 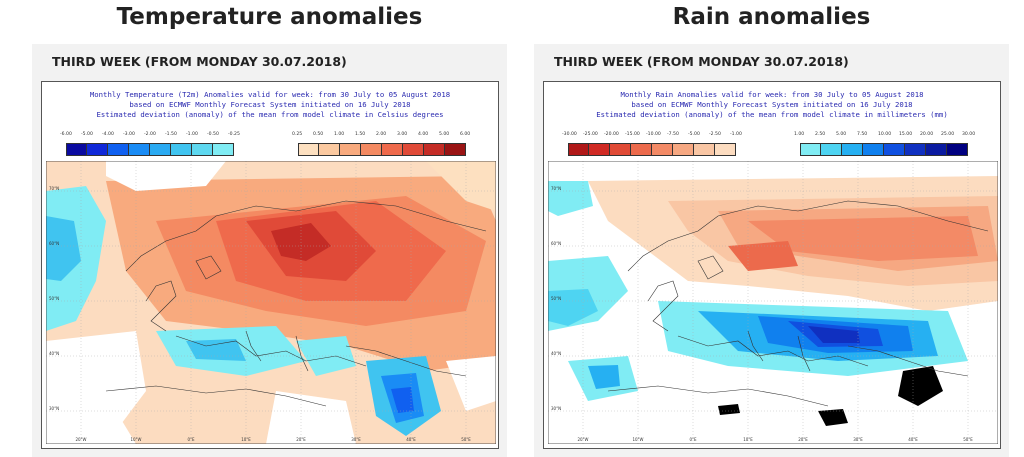 I want to click on rain-positive-tick-label: 10.00, so click(x=885, y=134).